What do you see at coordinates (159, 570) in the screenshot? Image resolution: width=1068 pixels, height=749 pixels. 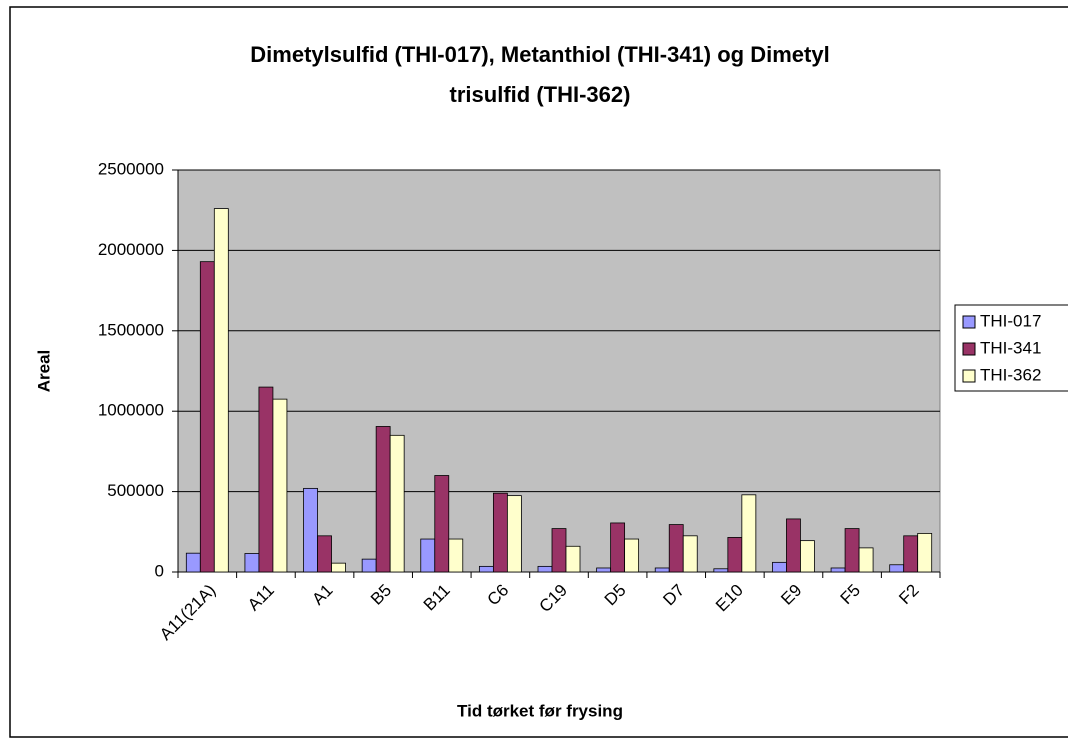 I see `y-tick-label: 0` at bounding box center [159, 570].